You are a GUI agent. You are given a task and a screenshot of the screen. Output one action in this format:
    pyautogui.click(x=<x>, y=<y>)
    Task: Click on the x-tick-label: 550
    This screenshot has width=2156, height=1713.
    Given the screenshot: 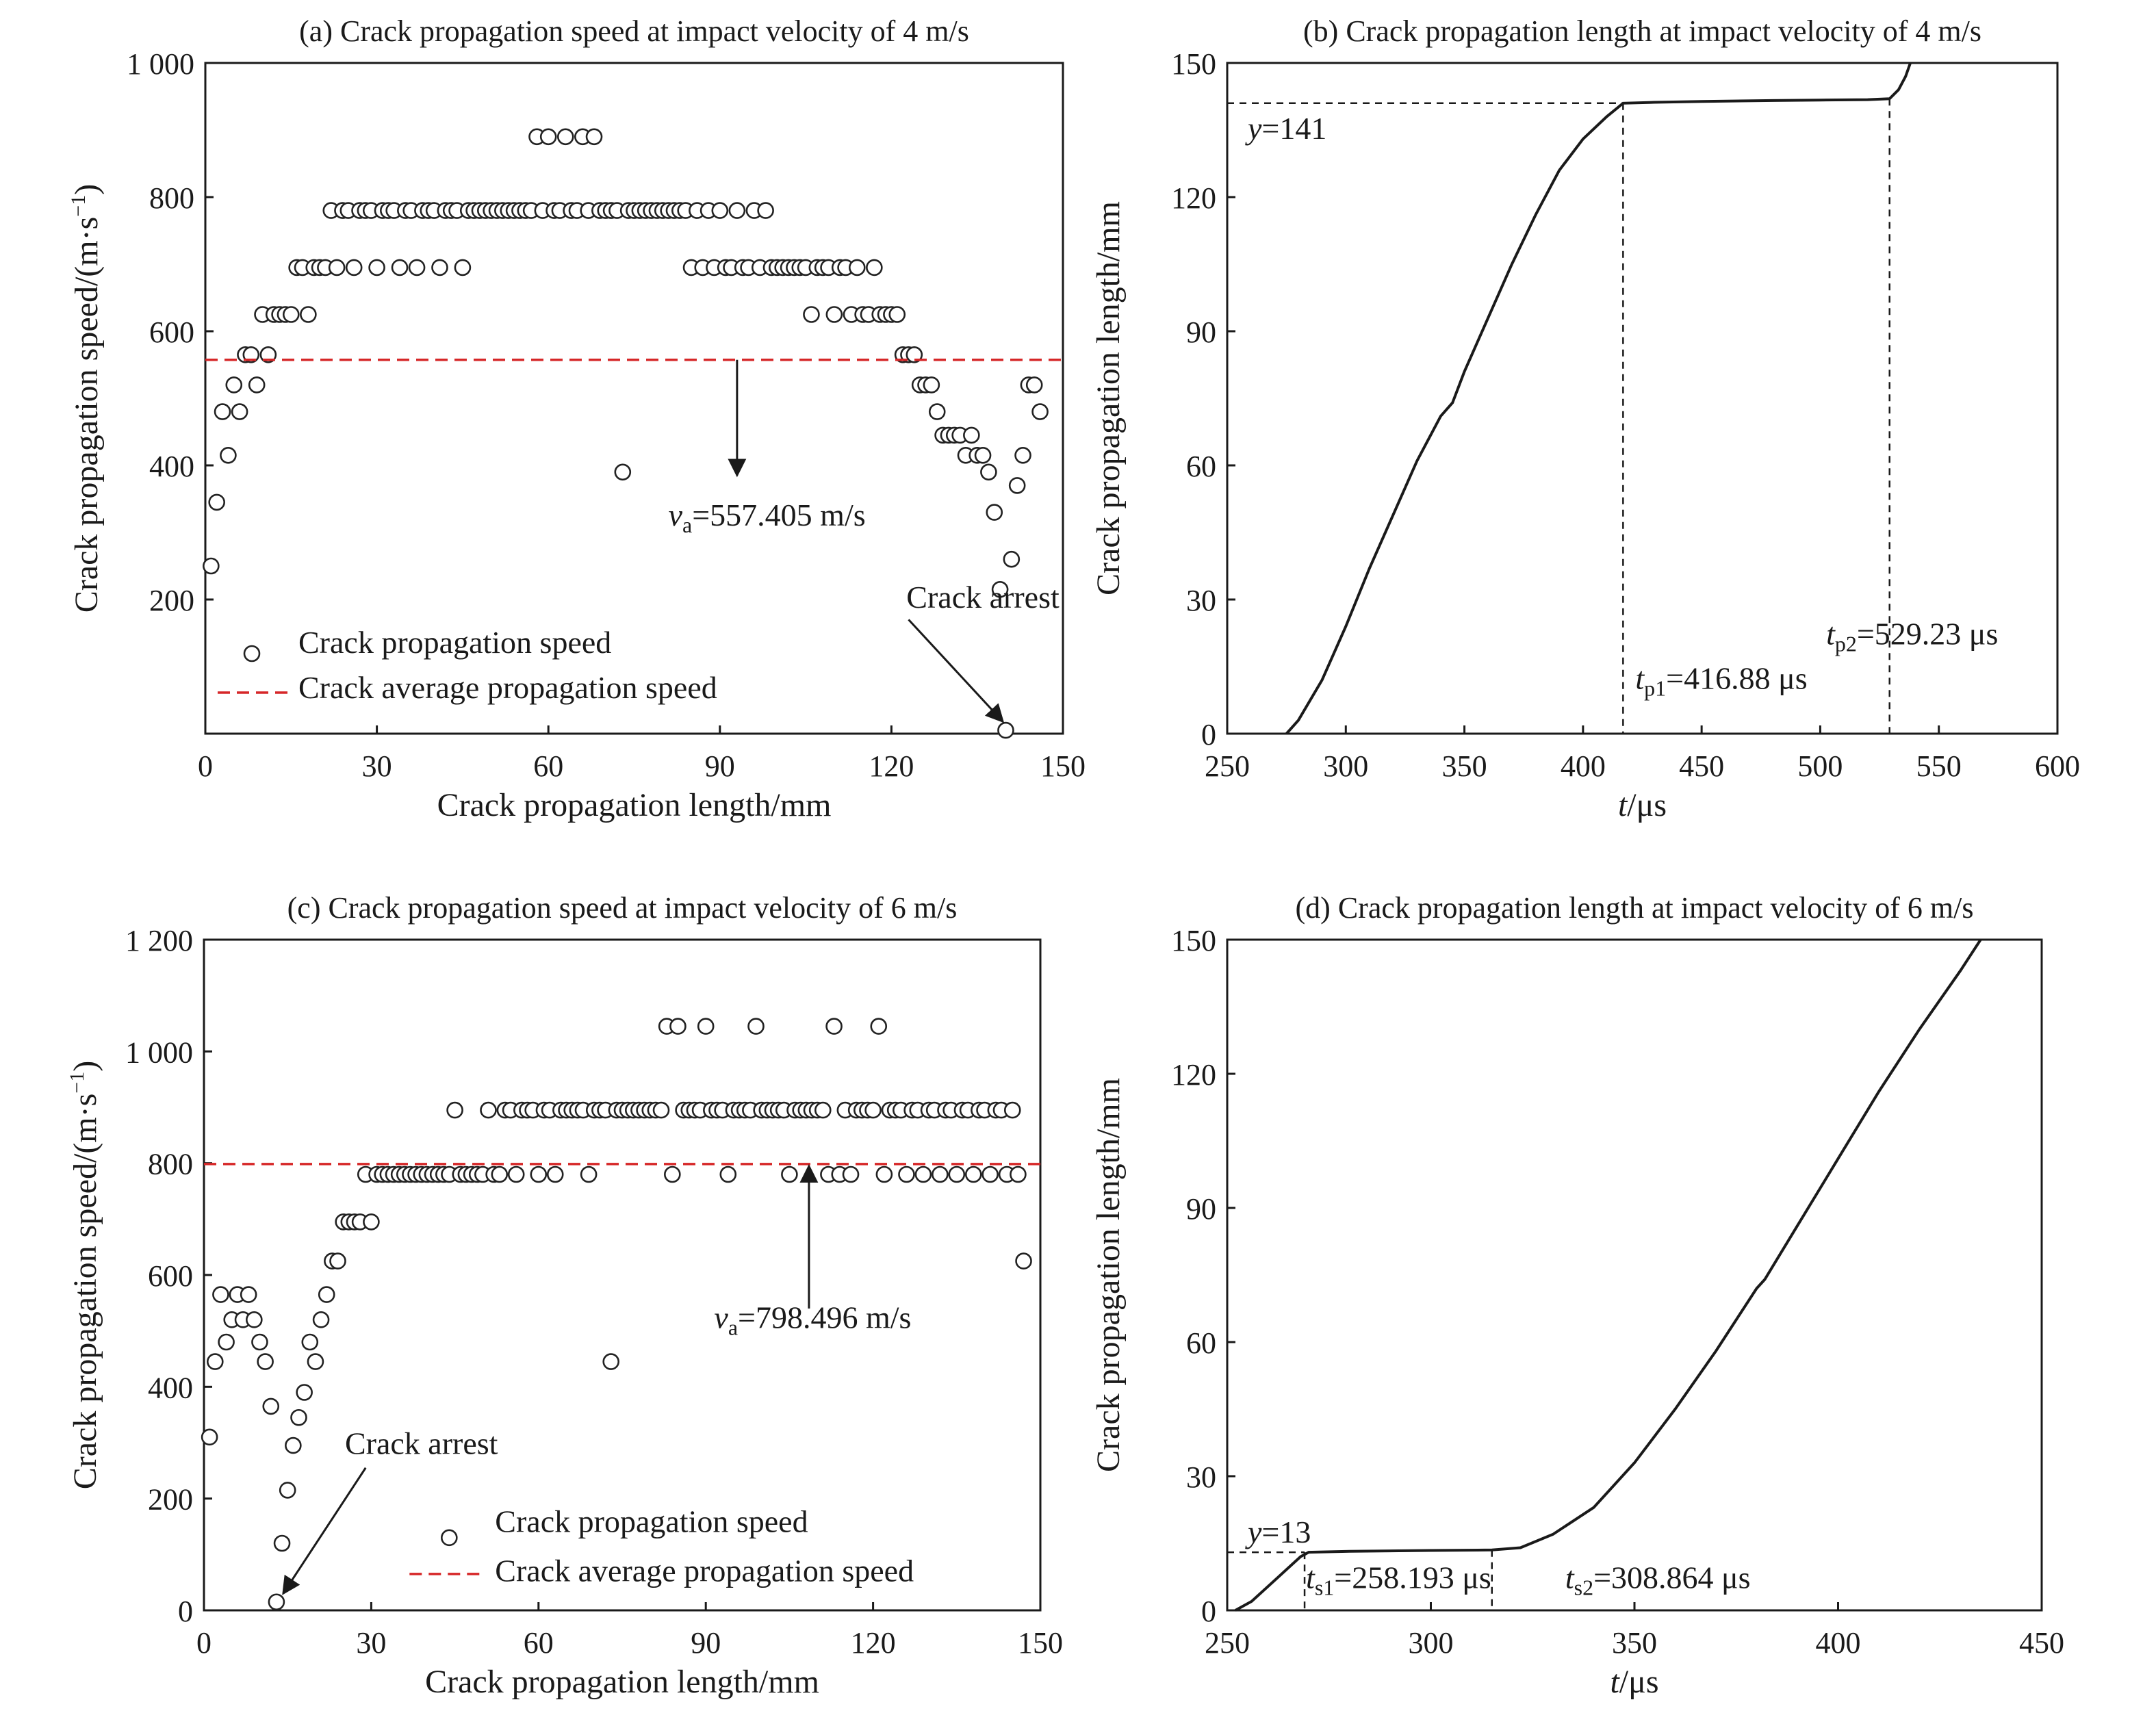 What is the action you would take?
    pyautogui.click(x=1939, y=766)
    